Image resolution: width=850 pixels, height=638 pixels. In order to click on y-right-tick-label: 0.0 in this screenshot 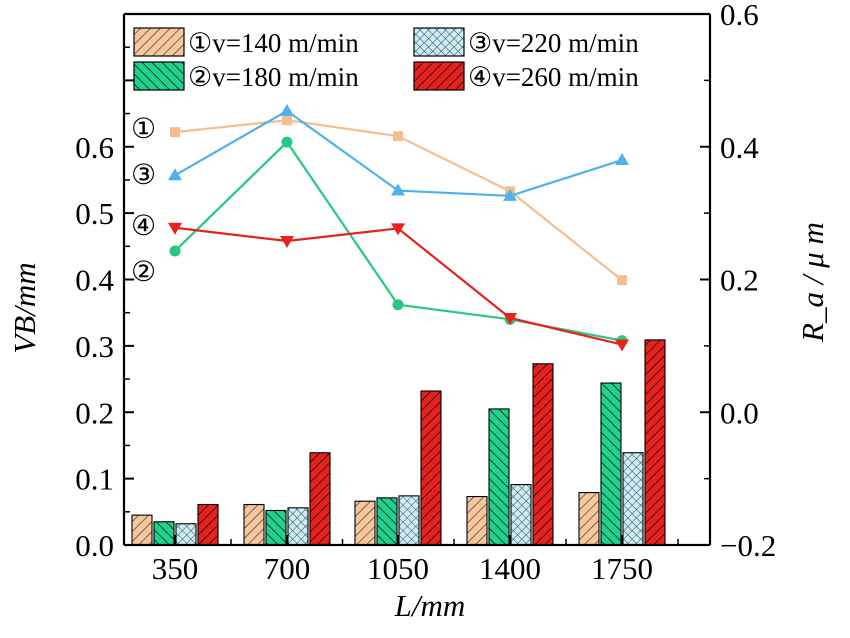, I will do `click(739, 412)`.